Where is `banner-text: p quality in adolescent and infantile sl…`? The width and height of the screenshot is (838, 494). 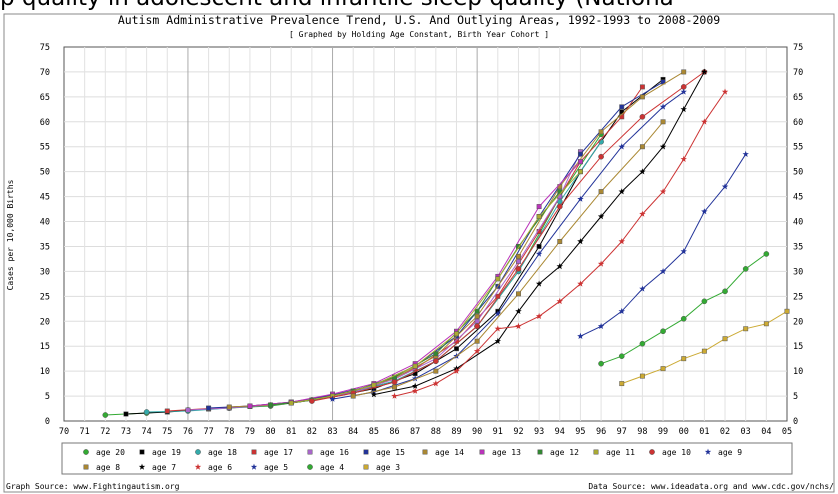 banner-text: p quality in adolescent and infantile sl… is located at coordinates (419, 5).